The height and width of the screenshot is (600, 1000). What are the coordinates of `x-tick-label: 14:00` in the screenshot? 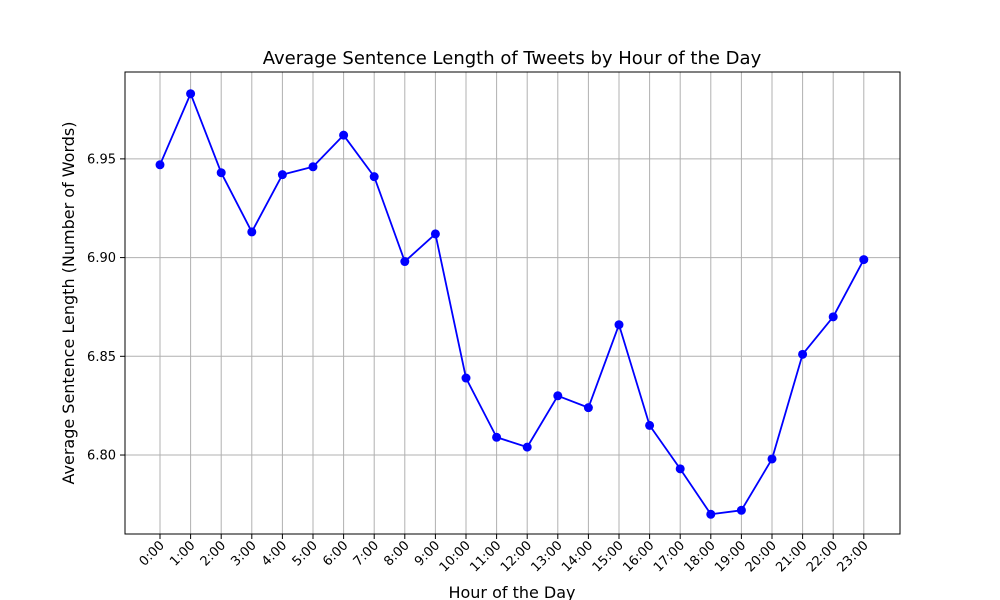 It's located at (577, 556).